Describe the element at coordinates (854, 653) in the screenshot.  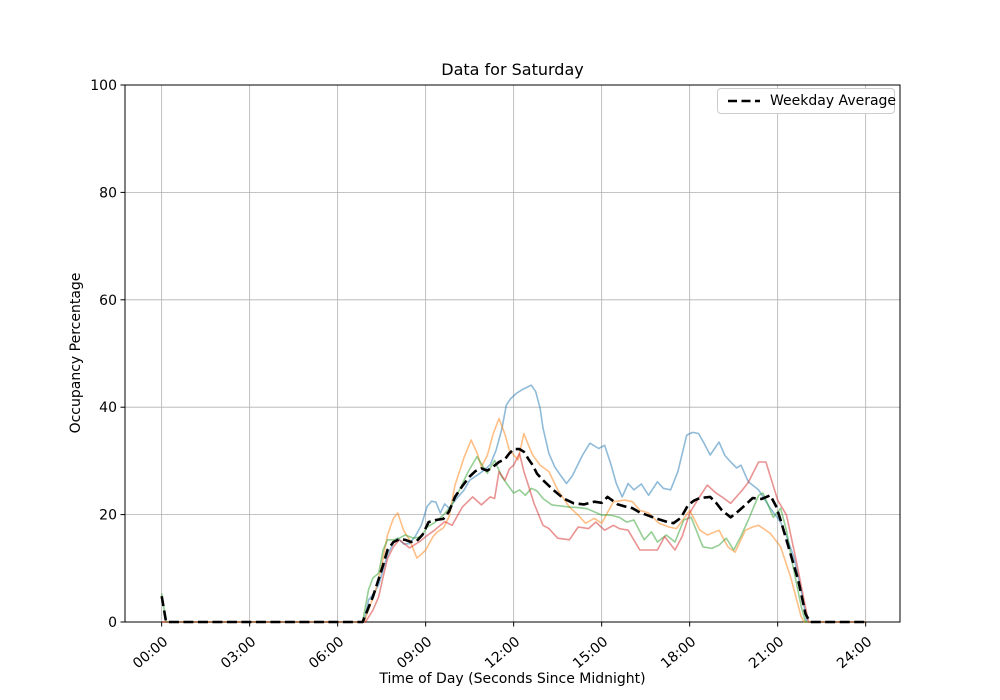
I see `x-tick-label-24:00: 24:00` at that location.